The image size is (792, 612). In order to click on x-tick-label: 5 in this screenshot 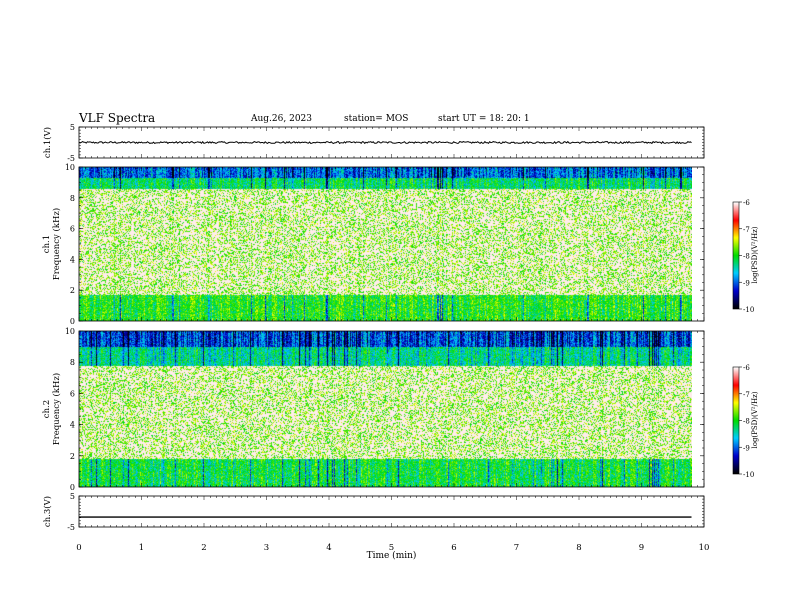, I will do `click(391, 548)`.